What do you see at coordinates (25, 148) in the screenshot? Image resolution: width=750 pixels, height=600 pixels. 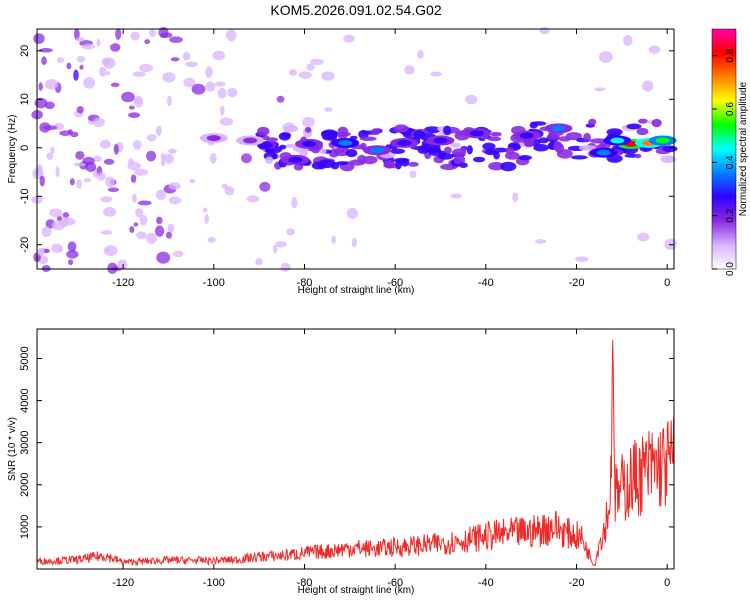 I see `heatmap-y-tick-label: 0` at bounding box center [25, 148].